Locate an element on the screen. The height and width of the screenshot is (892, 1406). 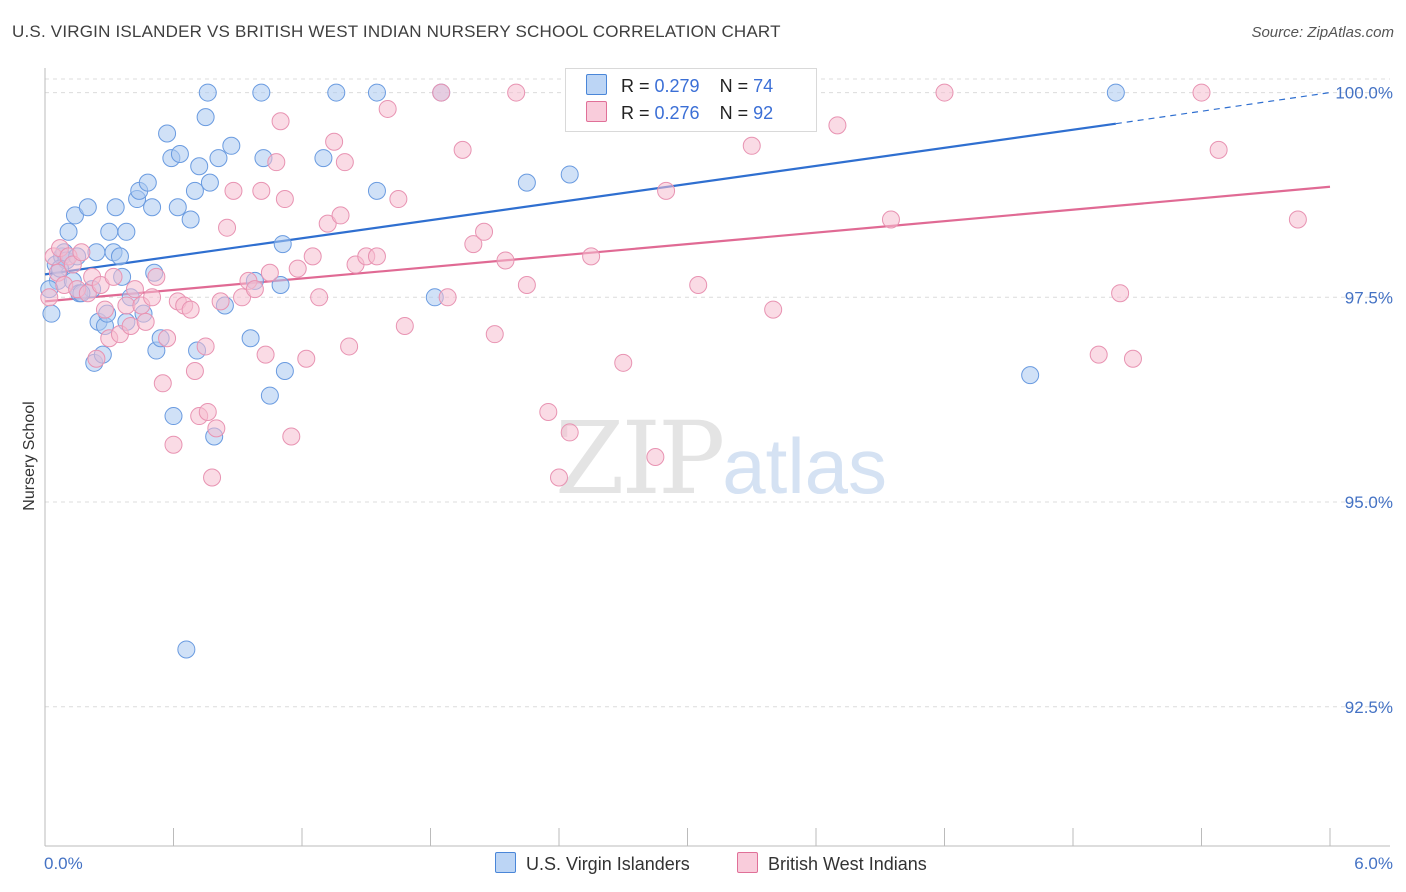
watermark-atlas: atlas is located at coordinates (805, 466).